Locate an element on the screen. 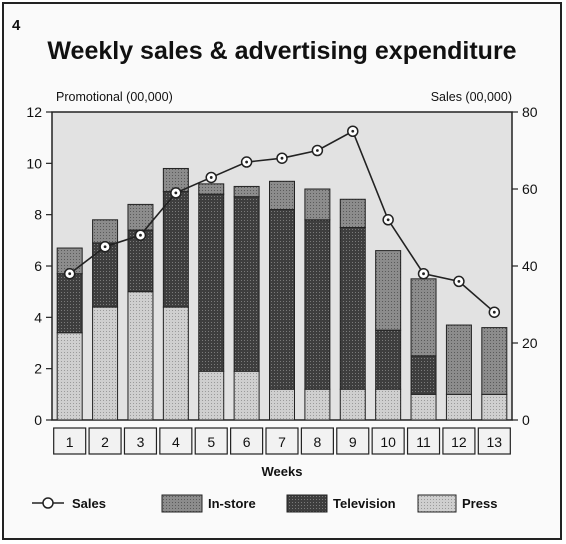 This screenshot has width=566, height=544. legend-sales-marker is located at coordinates (48, 503).